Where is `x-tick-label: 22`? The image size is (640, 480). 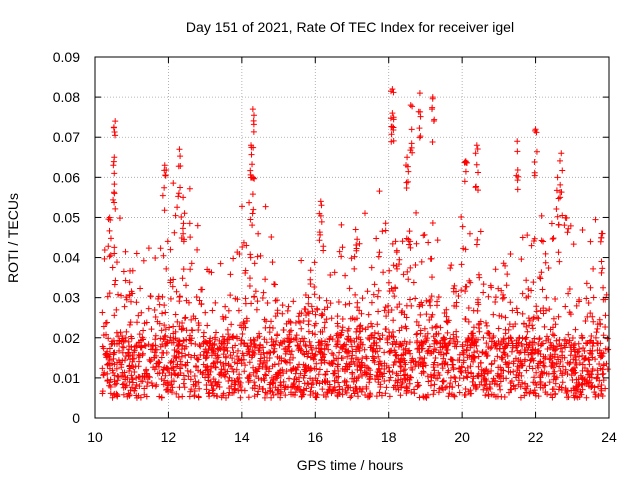 x-tick-label: 22 is located at coordinates (536, 437).